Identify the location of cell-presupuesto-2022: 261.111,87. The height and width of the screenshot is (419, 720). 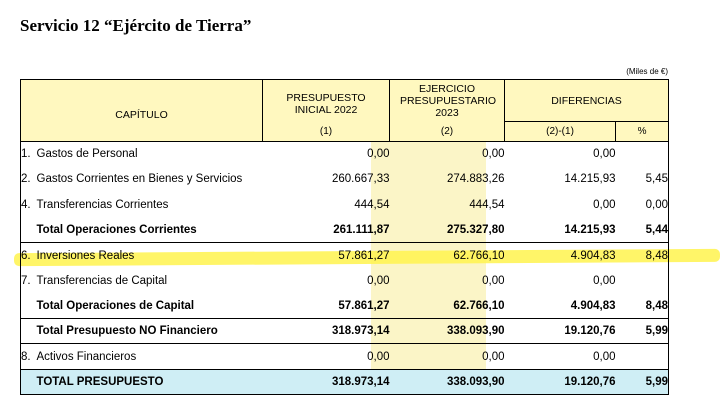
(326, 230).